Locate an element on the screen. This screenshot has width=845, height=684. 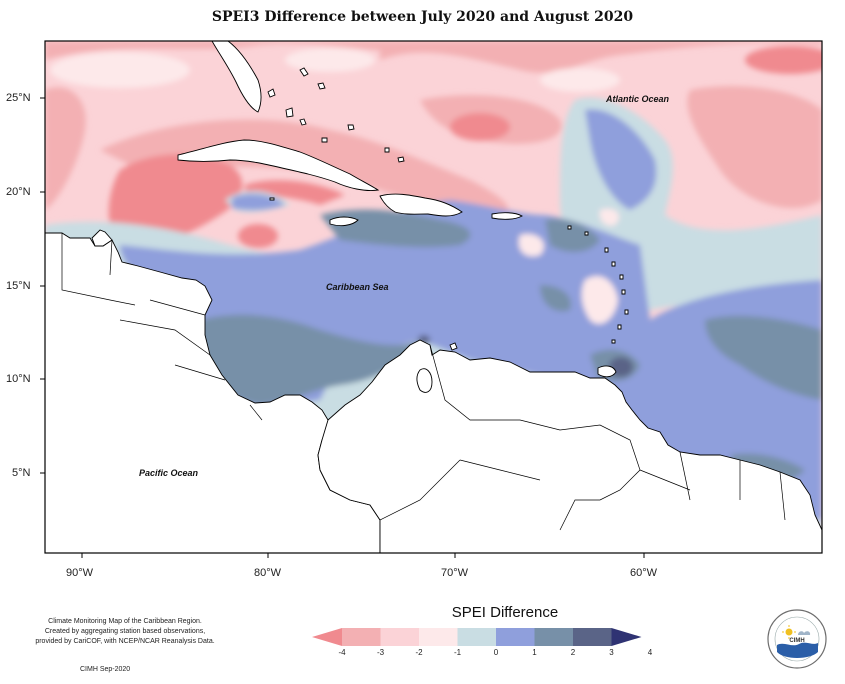
cimh-logo: CIMH is located at coordinates (797, 639).